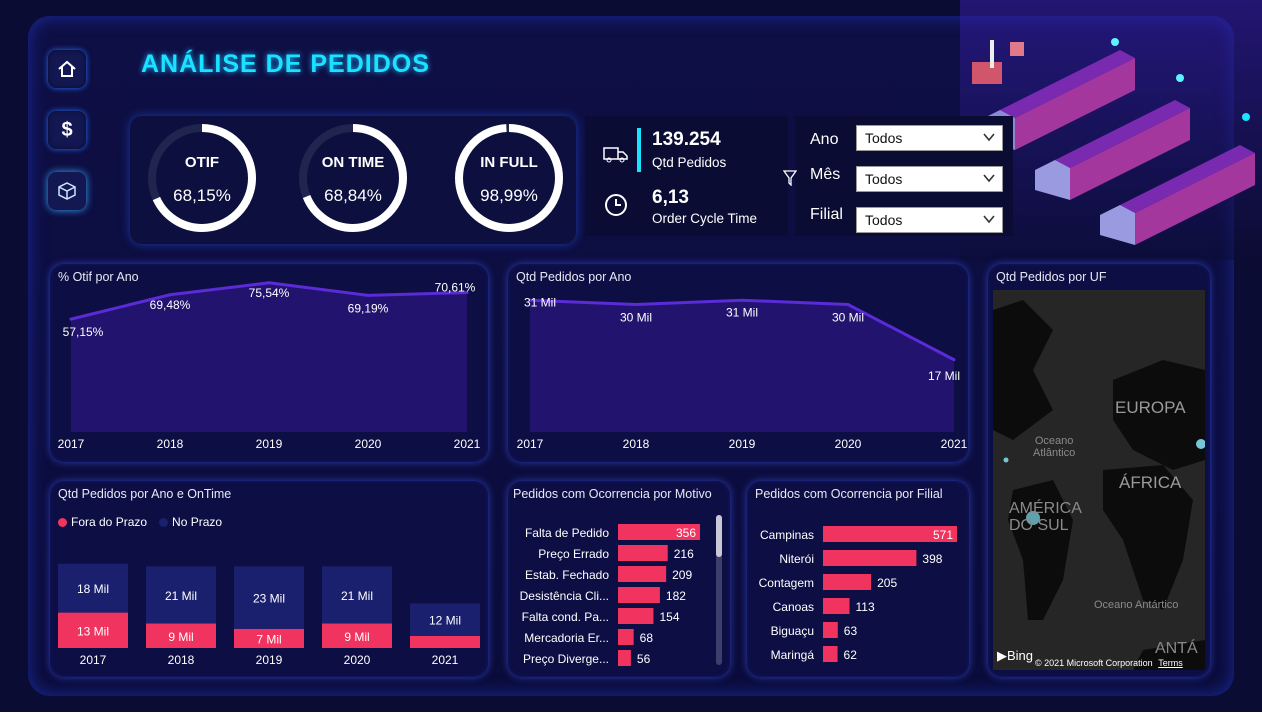 The image size is (1262, 720). Describe the element at coordinates (612, 494) in the screenshot. I see `motivo-chart-title: Pedidos com Ocorrencia por Motivo` at that location.